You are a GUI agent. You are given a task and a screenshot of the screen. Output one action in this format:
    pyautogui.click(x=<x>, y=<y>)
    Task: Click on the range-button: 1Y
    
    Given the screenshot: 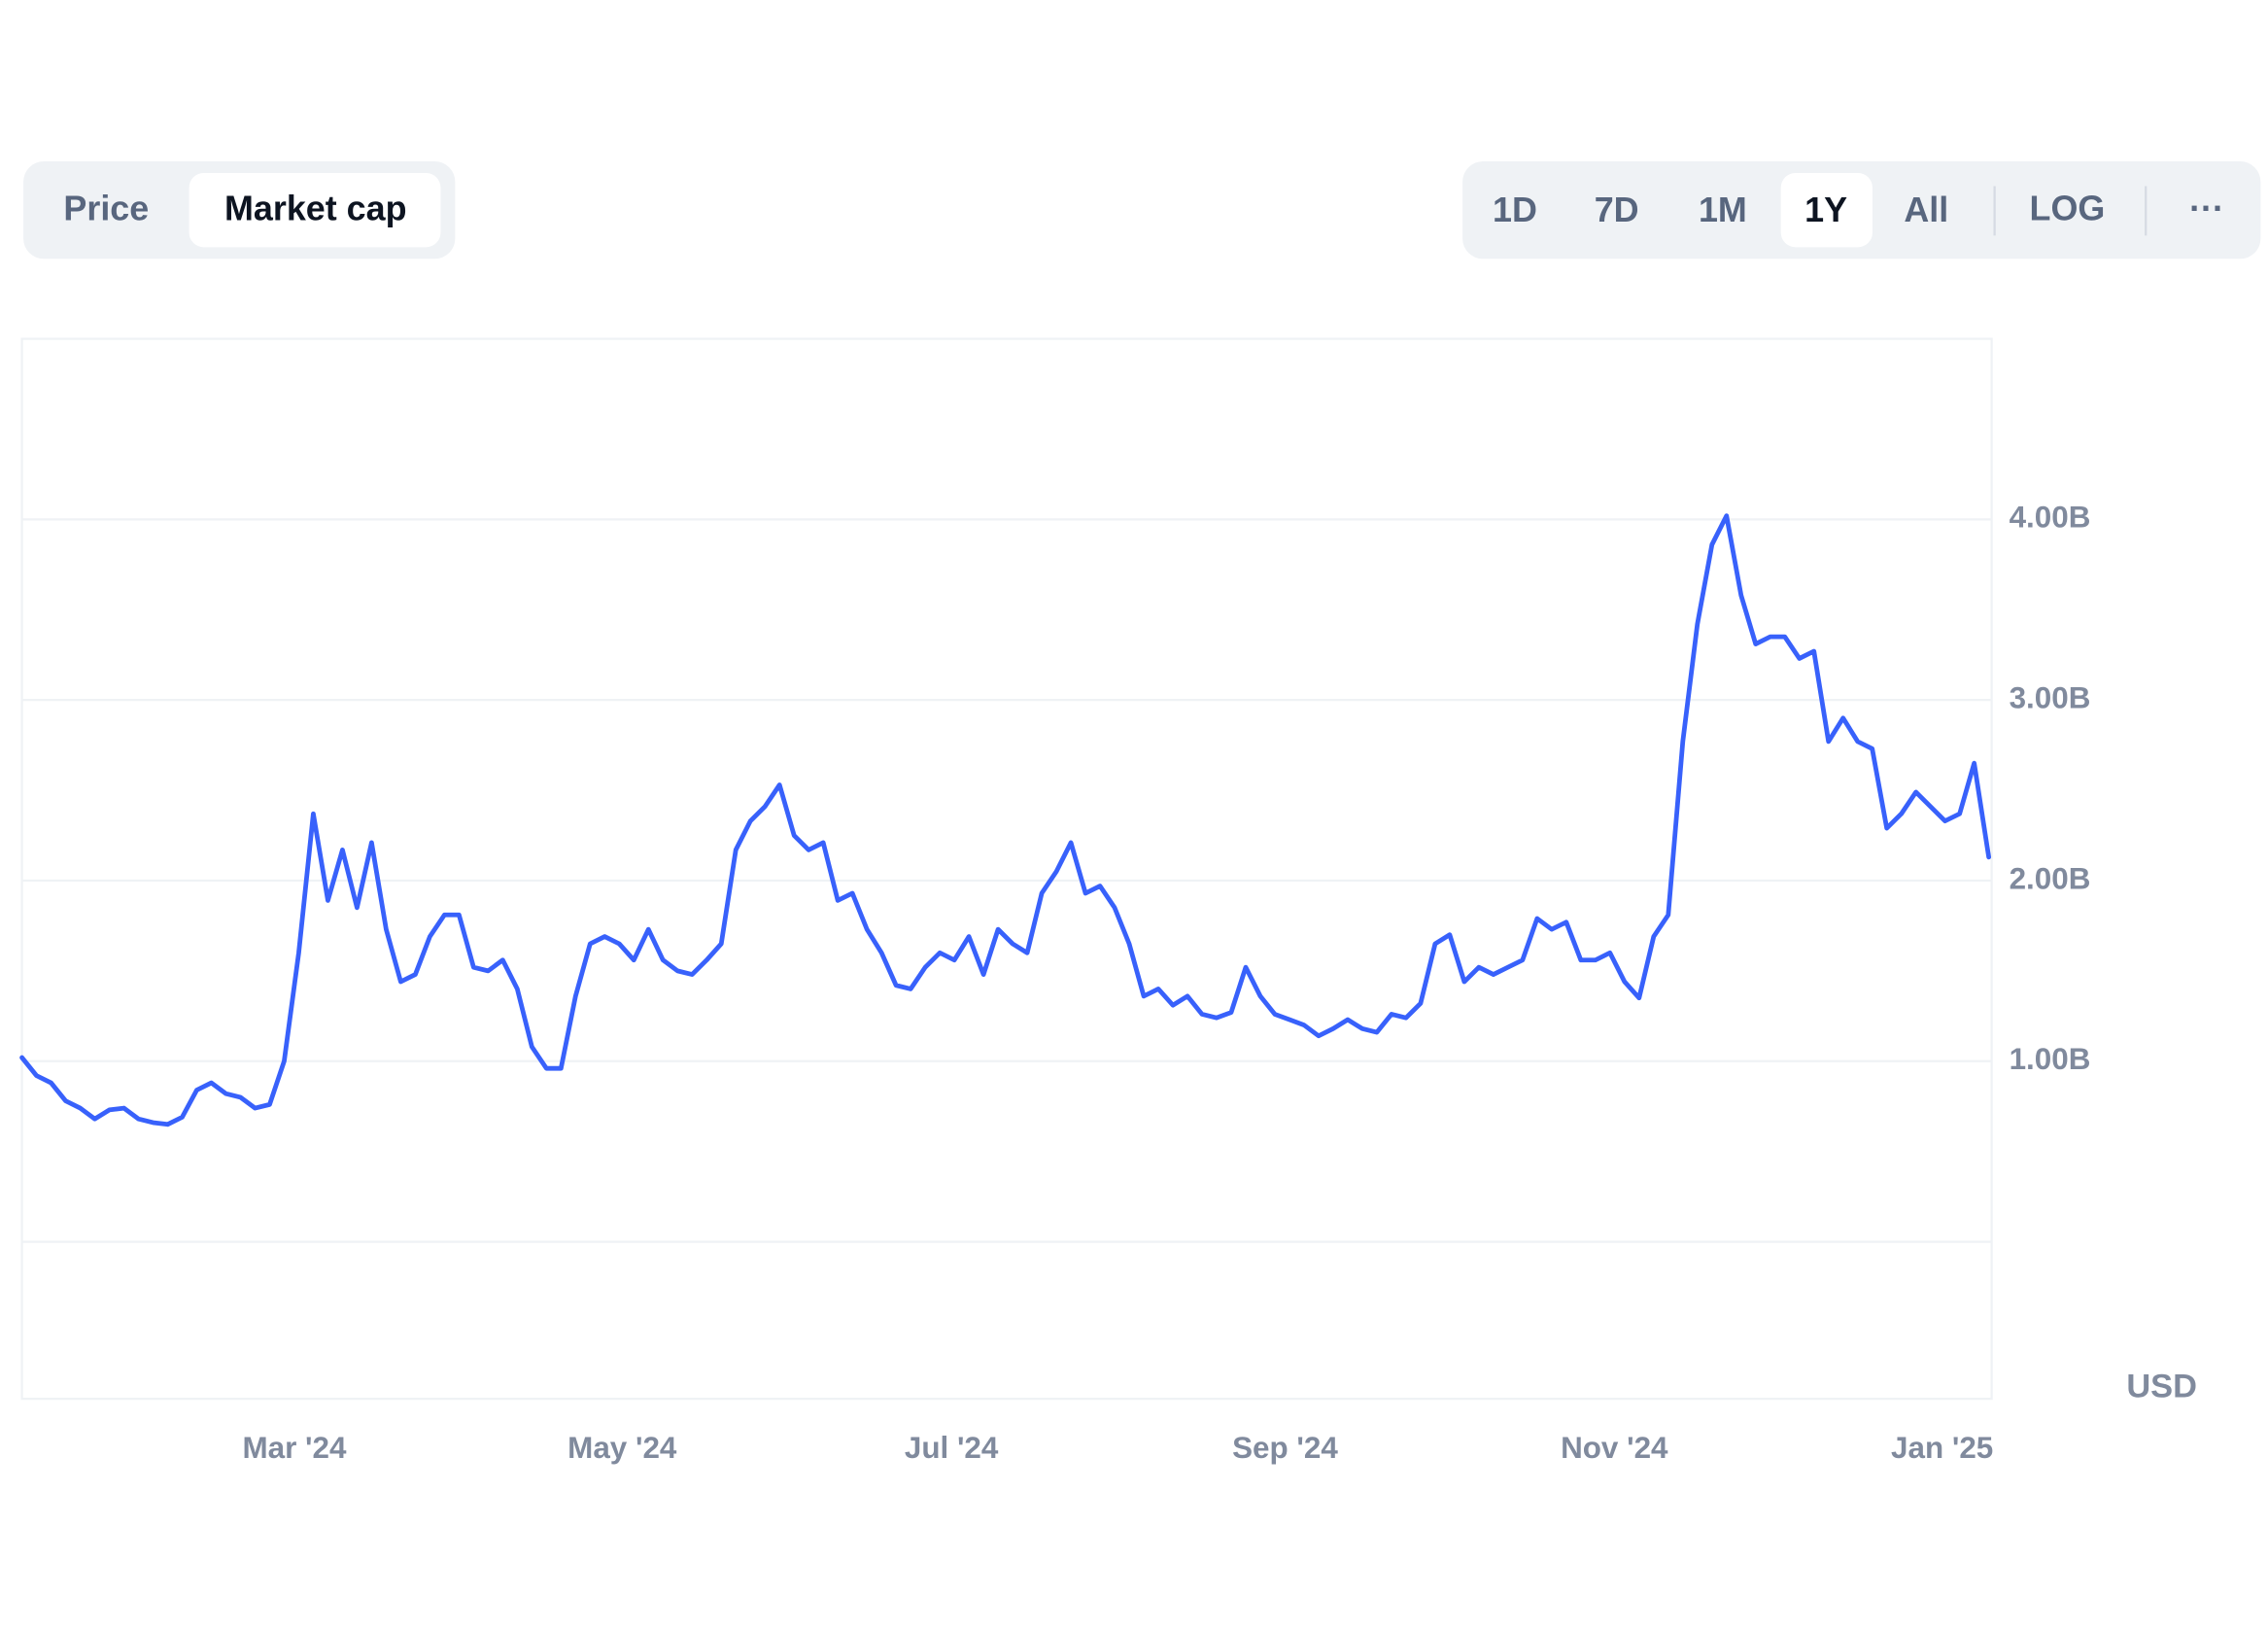 What is the action you would take?
    pyautogui.click(x=1826, y=210)
    